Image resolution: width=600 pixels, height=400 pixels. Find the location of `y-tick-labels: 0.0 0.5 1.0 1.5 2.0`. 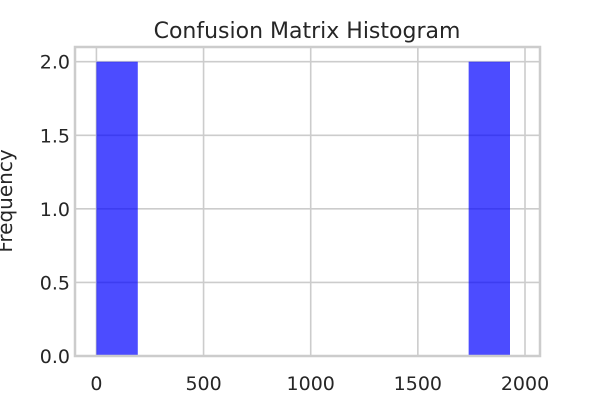

y-tick-labels: 0.0 0.5 1.0 1.5 2.0 is located at coordinates (55, 210).